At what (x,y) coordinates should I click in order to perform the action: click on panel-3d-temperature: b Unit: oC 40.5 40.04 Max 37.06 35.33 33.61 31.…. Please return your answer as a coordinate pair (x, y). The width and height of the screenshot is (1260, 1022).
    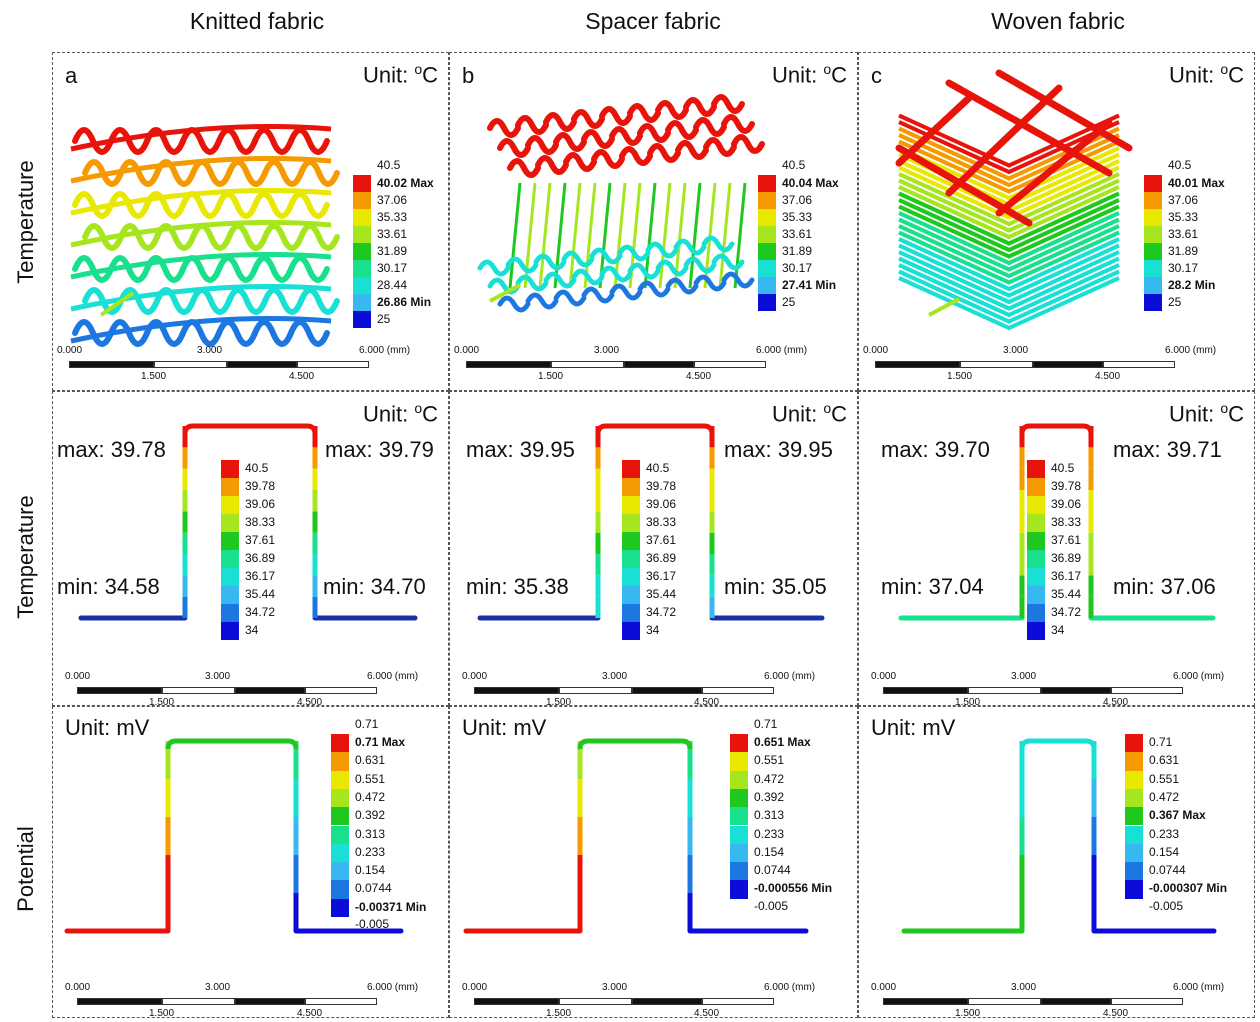
    Looking at the image, I should click on (653, 221).